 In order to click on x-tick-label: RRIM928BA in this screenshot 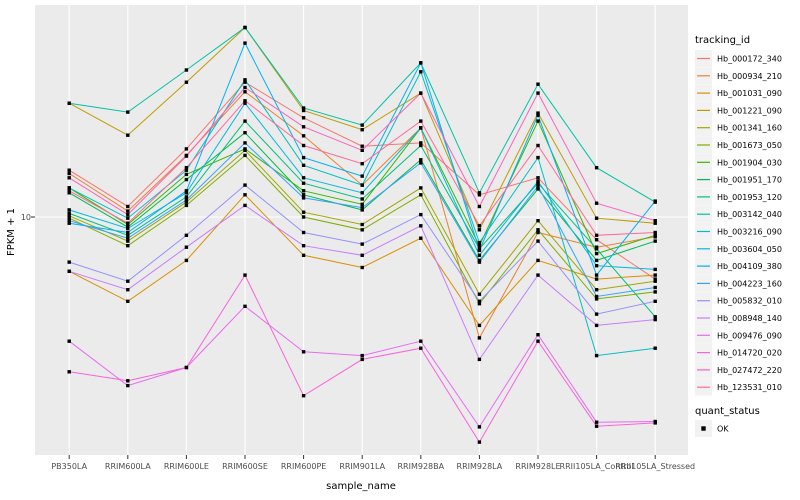, I will do `click(420, 466)`.